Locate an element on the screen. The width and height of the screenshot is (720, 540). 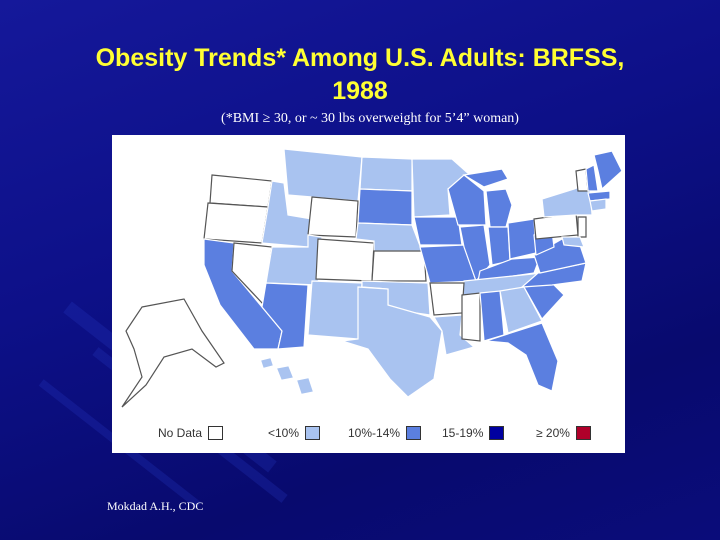
source-credit: Mokdad A.H., CDC is located at coordinates (155, 506).